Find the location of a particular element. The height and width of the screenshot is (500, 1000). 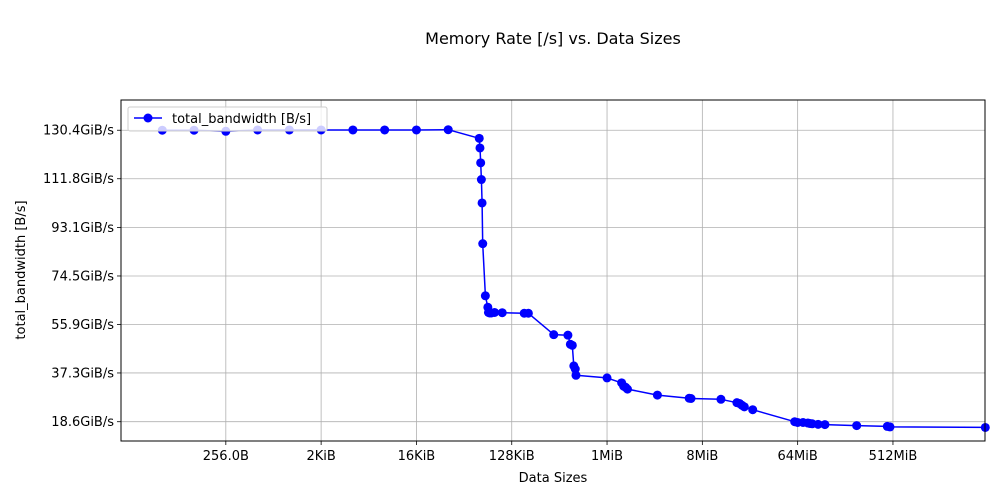

x-tick-label: 1MiB is located at coordinates (607, 456).